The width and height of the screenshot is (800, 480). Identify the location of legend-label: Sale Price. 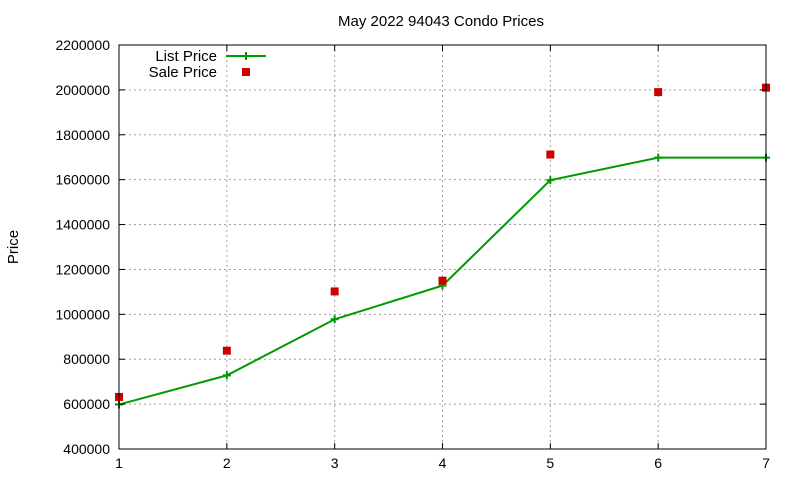
(183, 72).